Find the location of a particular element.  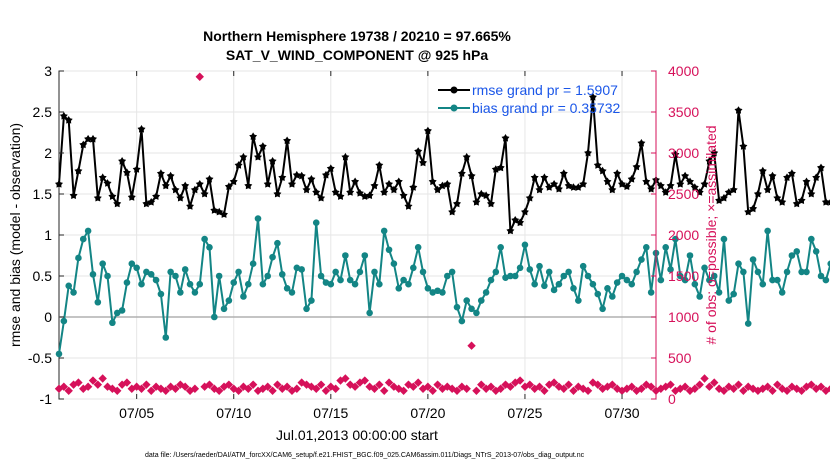

x-tick-label: 07/05 is located at coordinates (136, 413).